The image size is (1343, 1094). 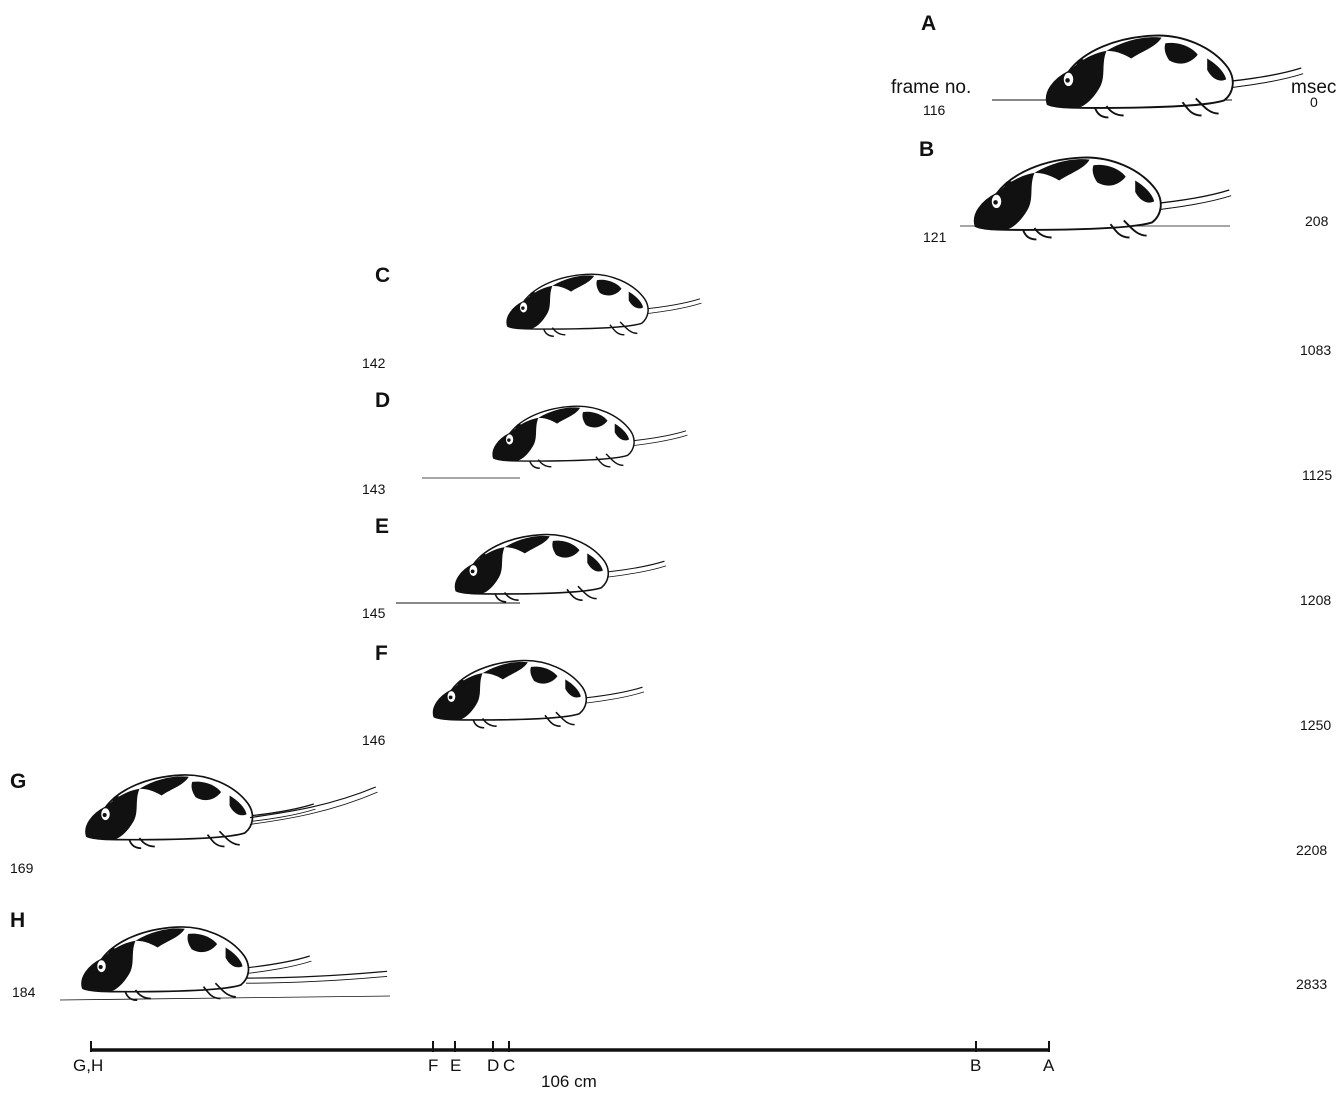 I want to click on rat-drawing-h, so click(x=234, y=964).